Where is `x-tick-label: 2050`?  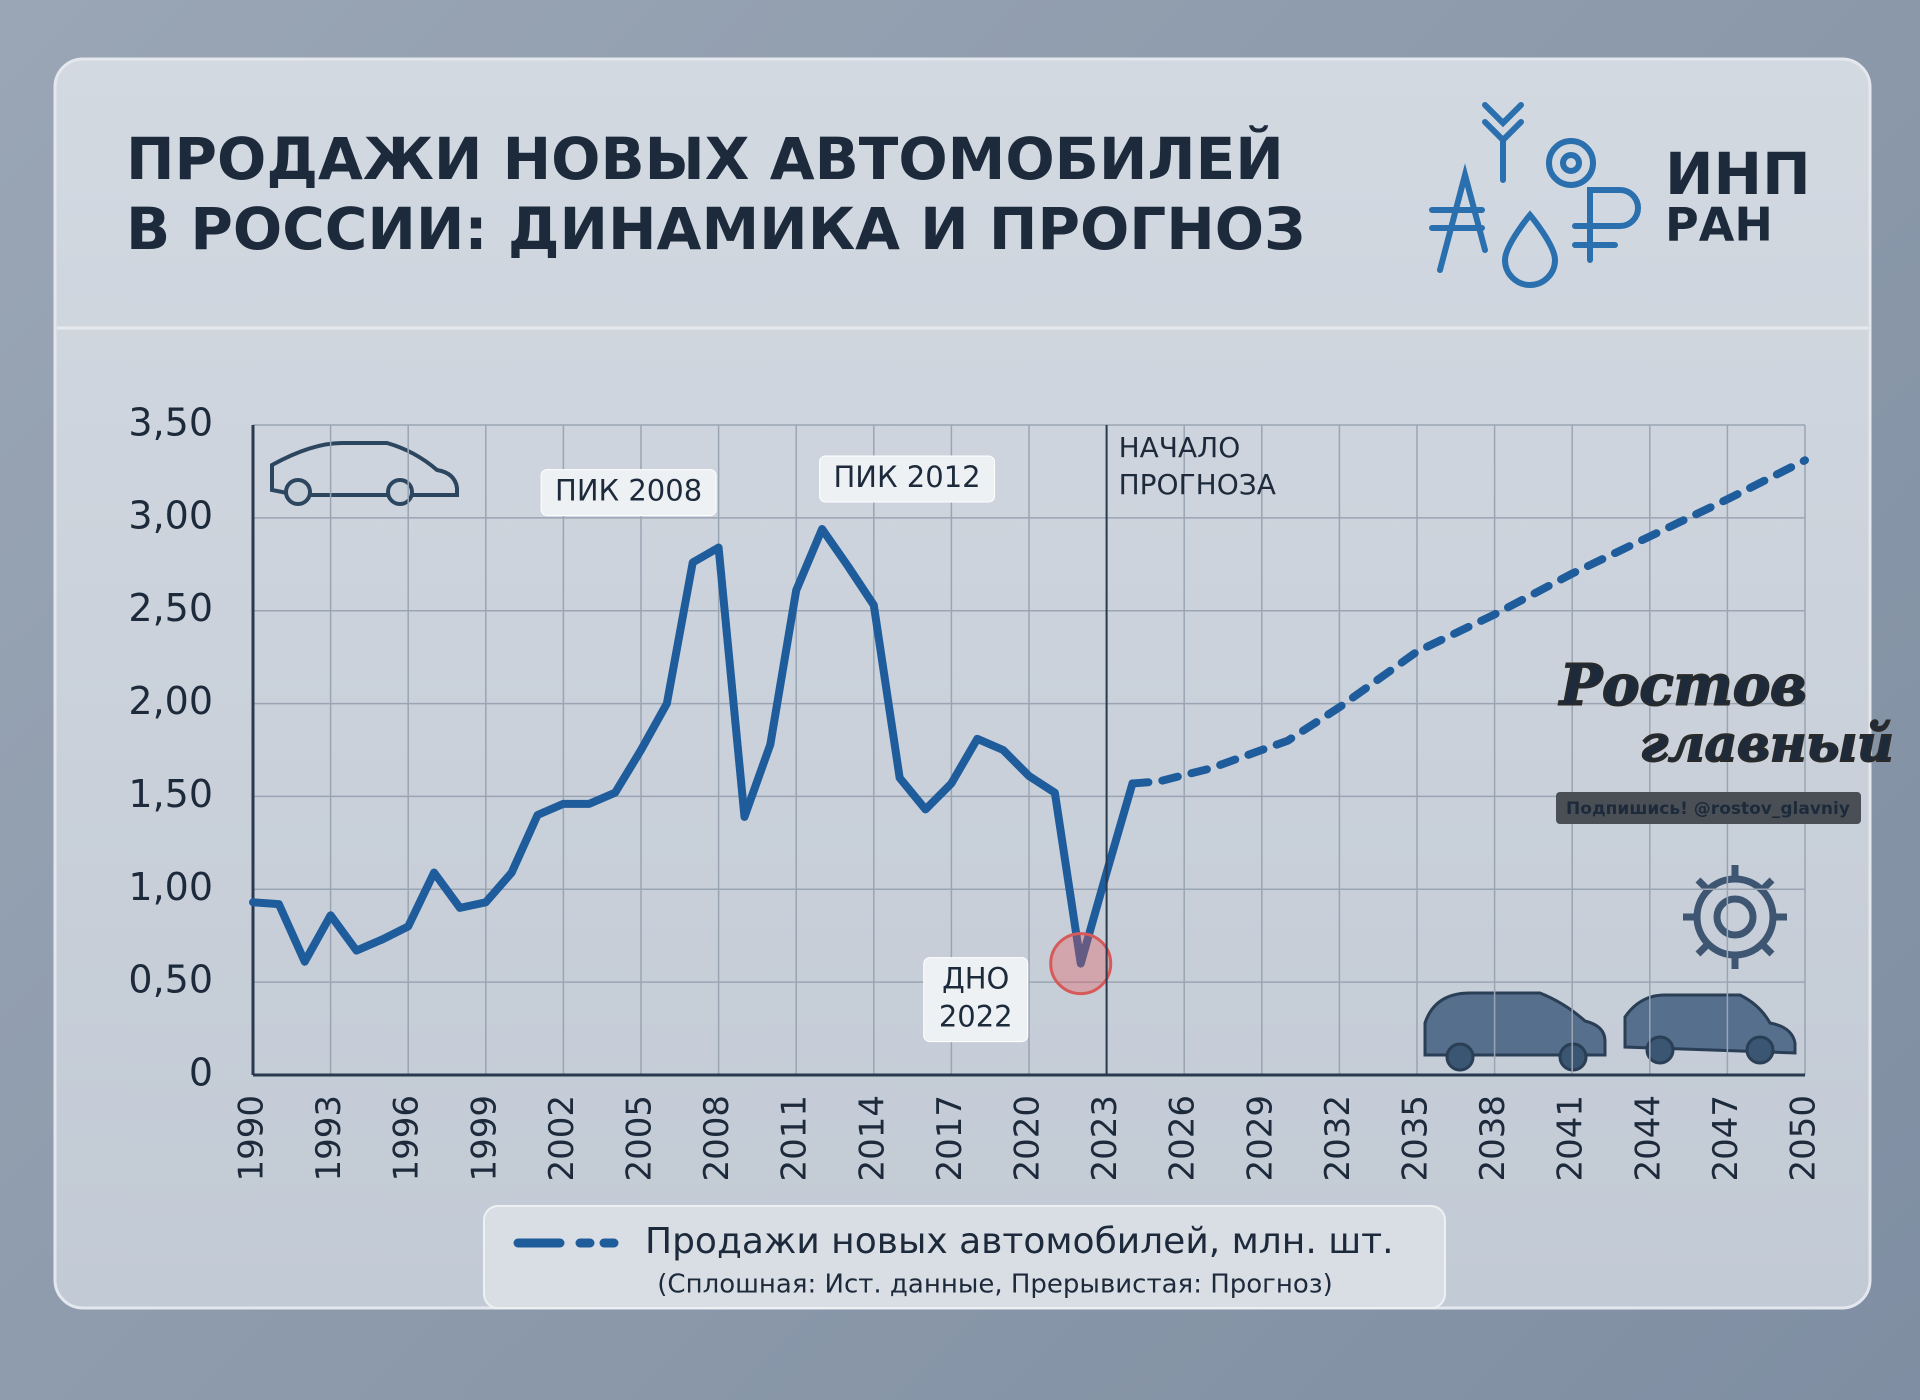 x-tick-label: 2050 is located at coordinates (1804, 1138).